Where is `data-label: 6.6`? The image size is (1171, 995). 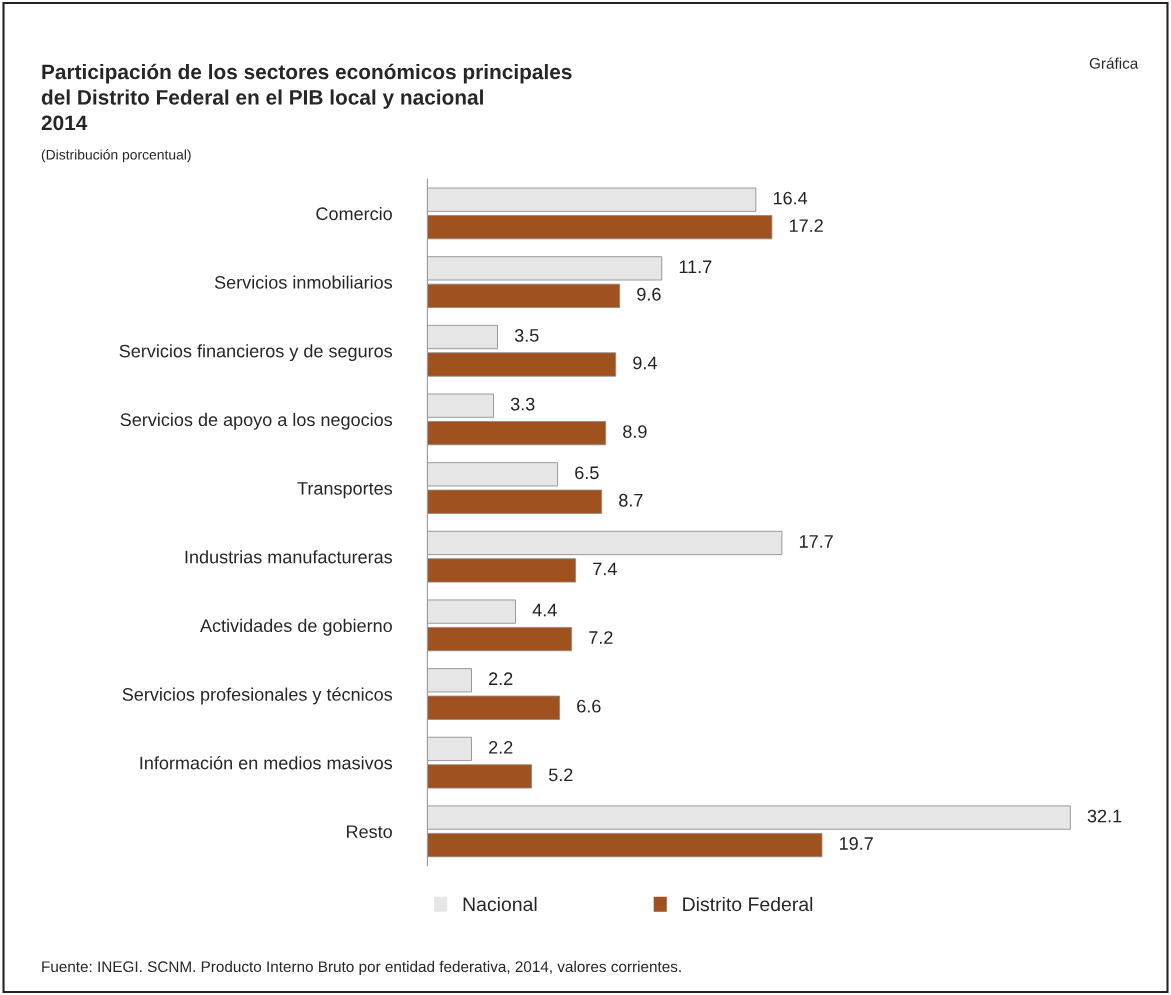 data-label: 6.6 is located at coordinates (589, 706).